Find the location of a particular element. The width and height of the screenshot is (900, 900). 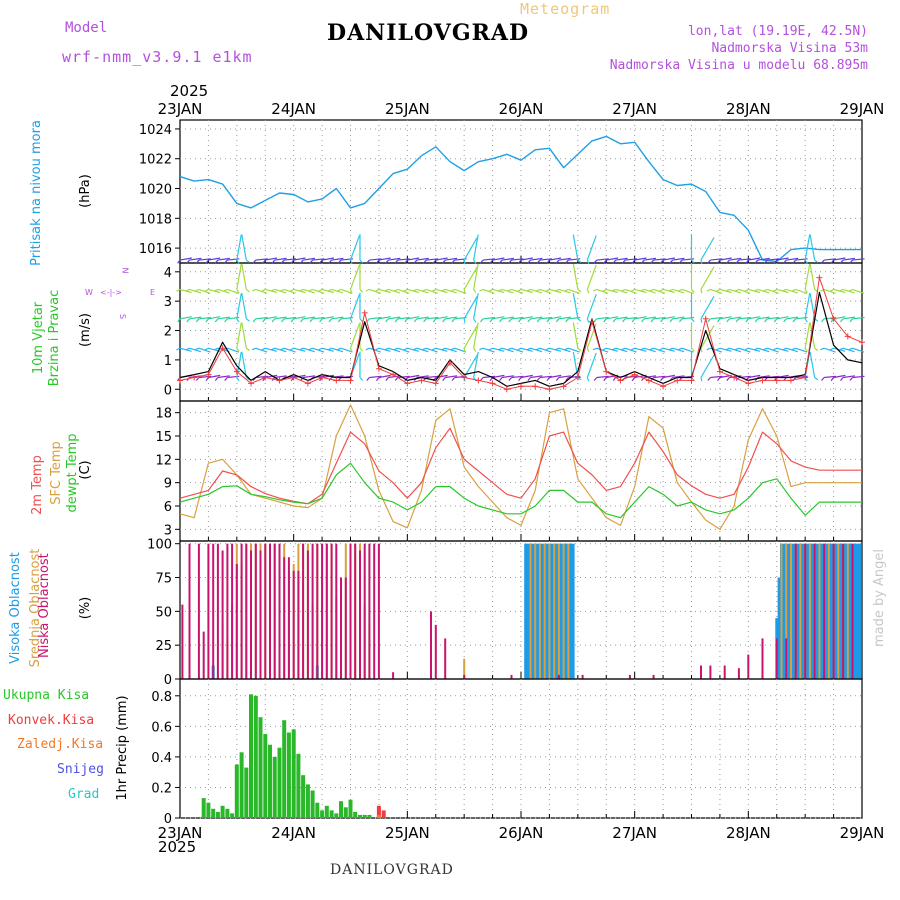

y-tick-label: 25 is located at coordinates (163, 646).